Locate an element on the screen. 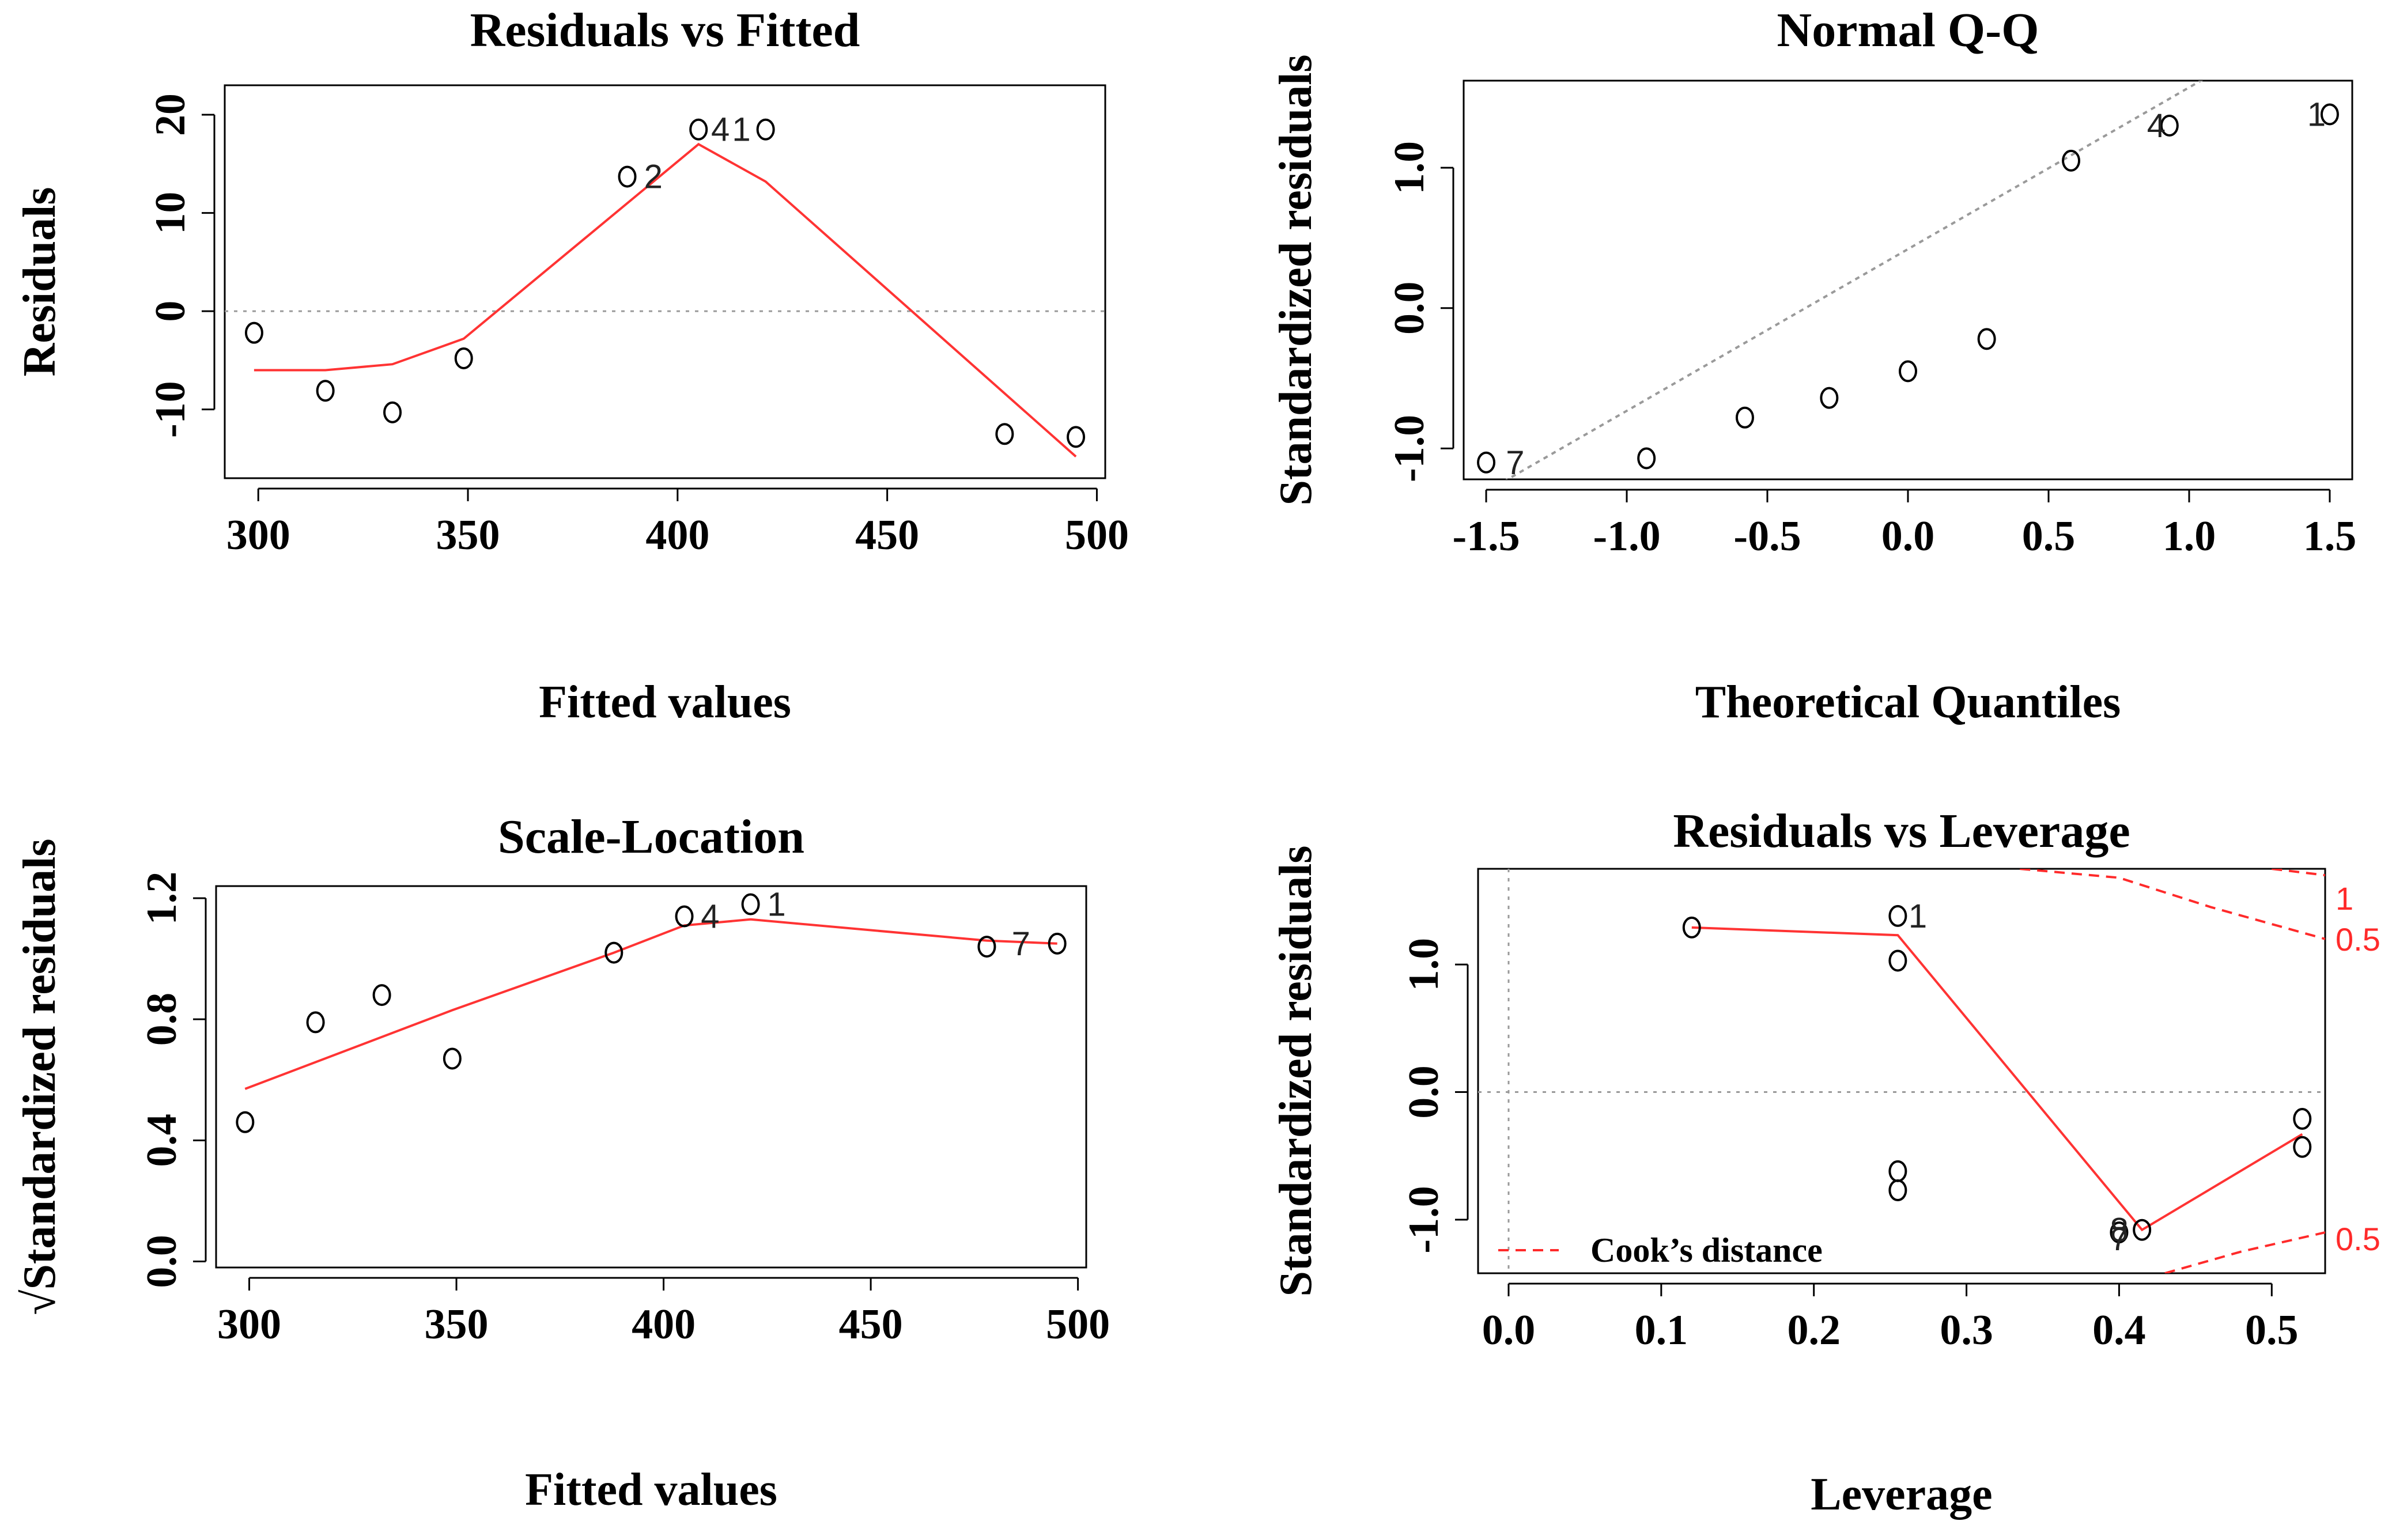 The height and width of the screenshot is (1540, 2392). x-tick-label: 0.1 is located at coordinates (1661, 1331).